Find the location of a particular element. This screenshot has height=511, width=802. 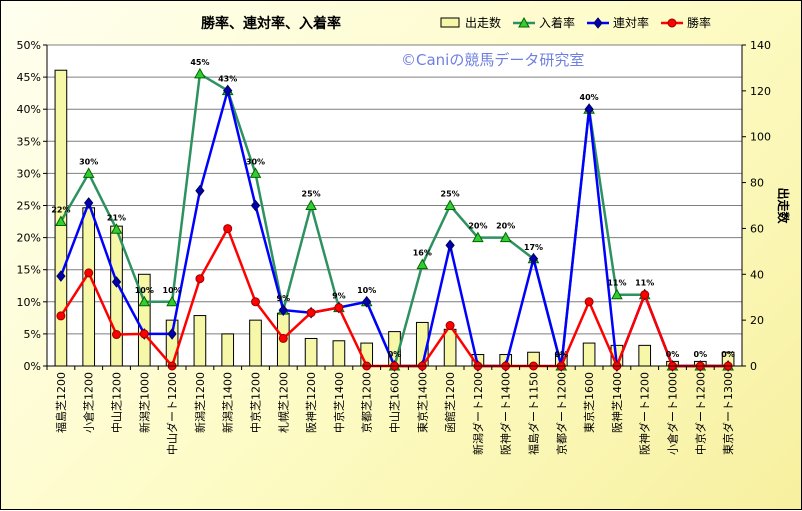

x-tick-label: 中京芝1200 is located at coordinates (256, 402).